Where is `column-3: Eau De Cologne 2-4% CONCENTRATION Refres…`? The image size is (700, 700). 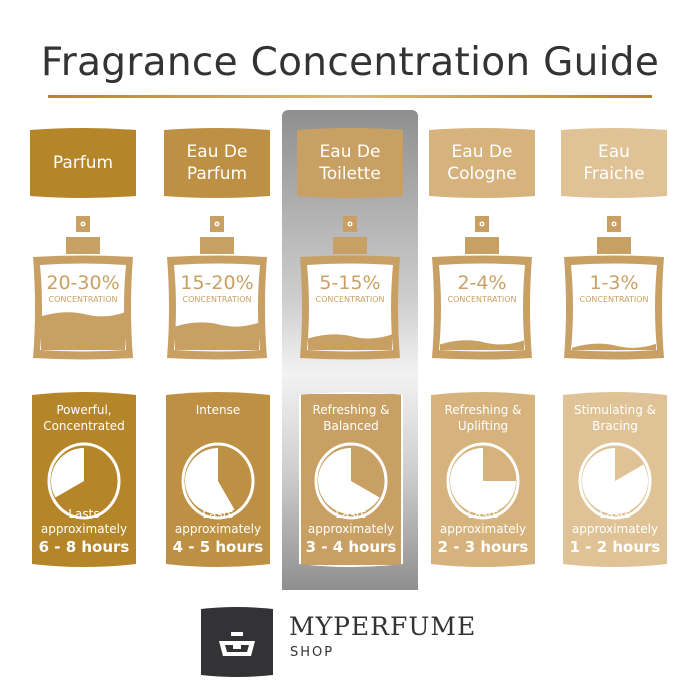 column-3: Eau De Cologne 2-4% CONCENTRATION Refres… is located at coordinates (483, 300).